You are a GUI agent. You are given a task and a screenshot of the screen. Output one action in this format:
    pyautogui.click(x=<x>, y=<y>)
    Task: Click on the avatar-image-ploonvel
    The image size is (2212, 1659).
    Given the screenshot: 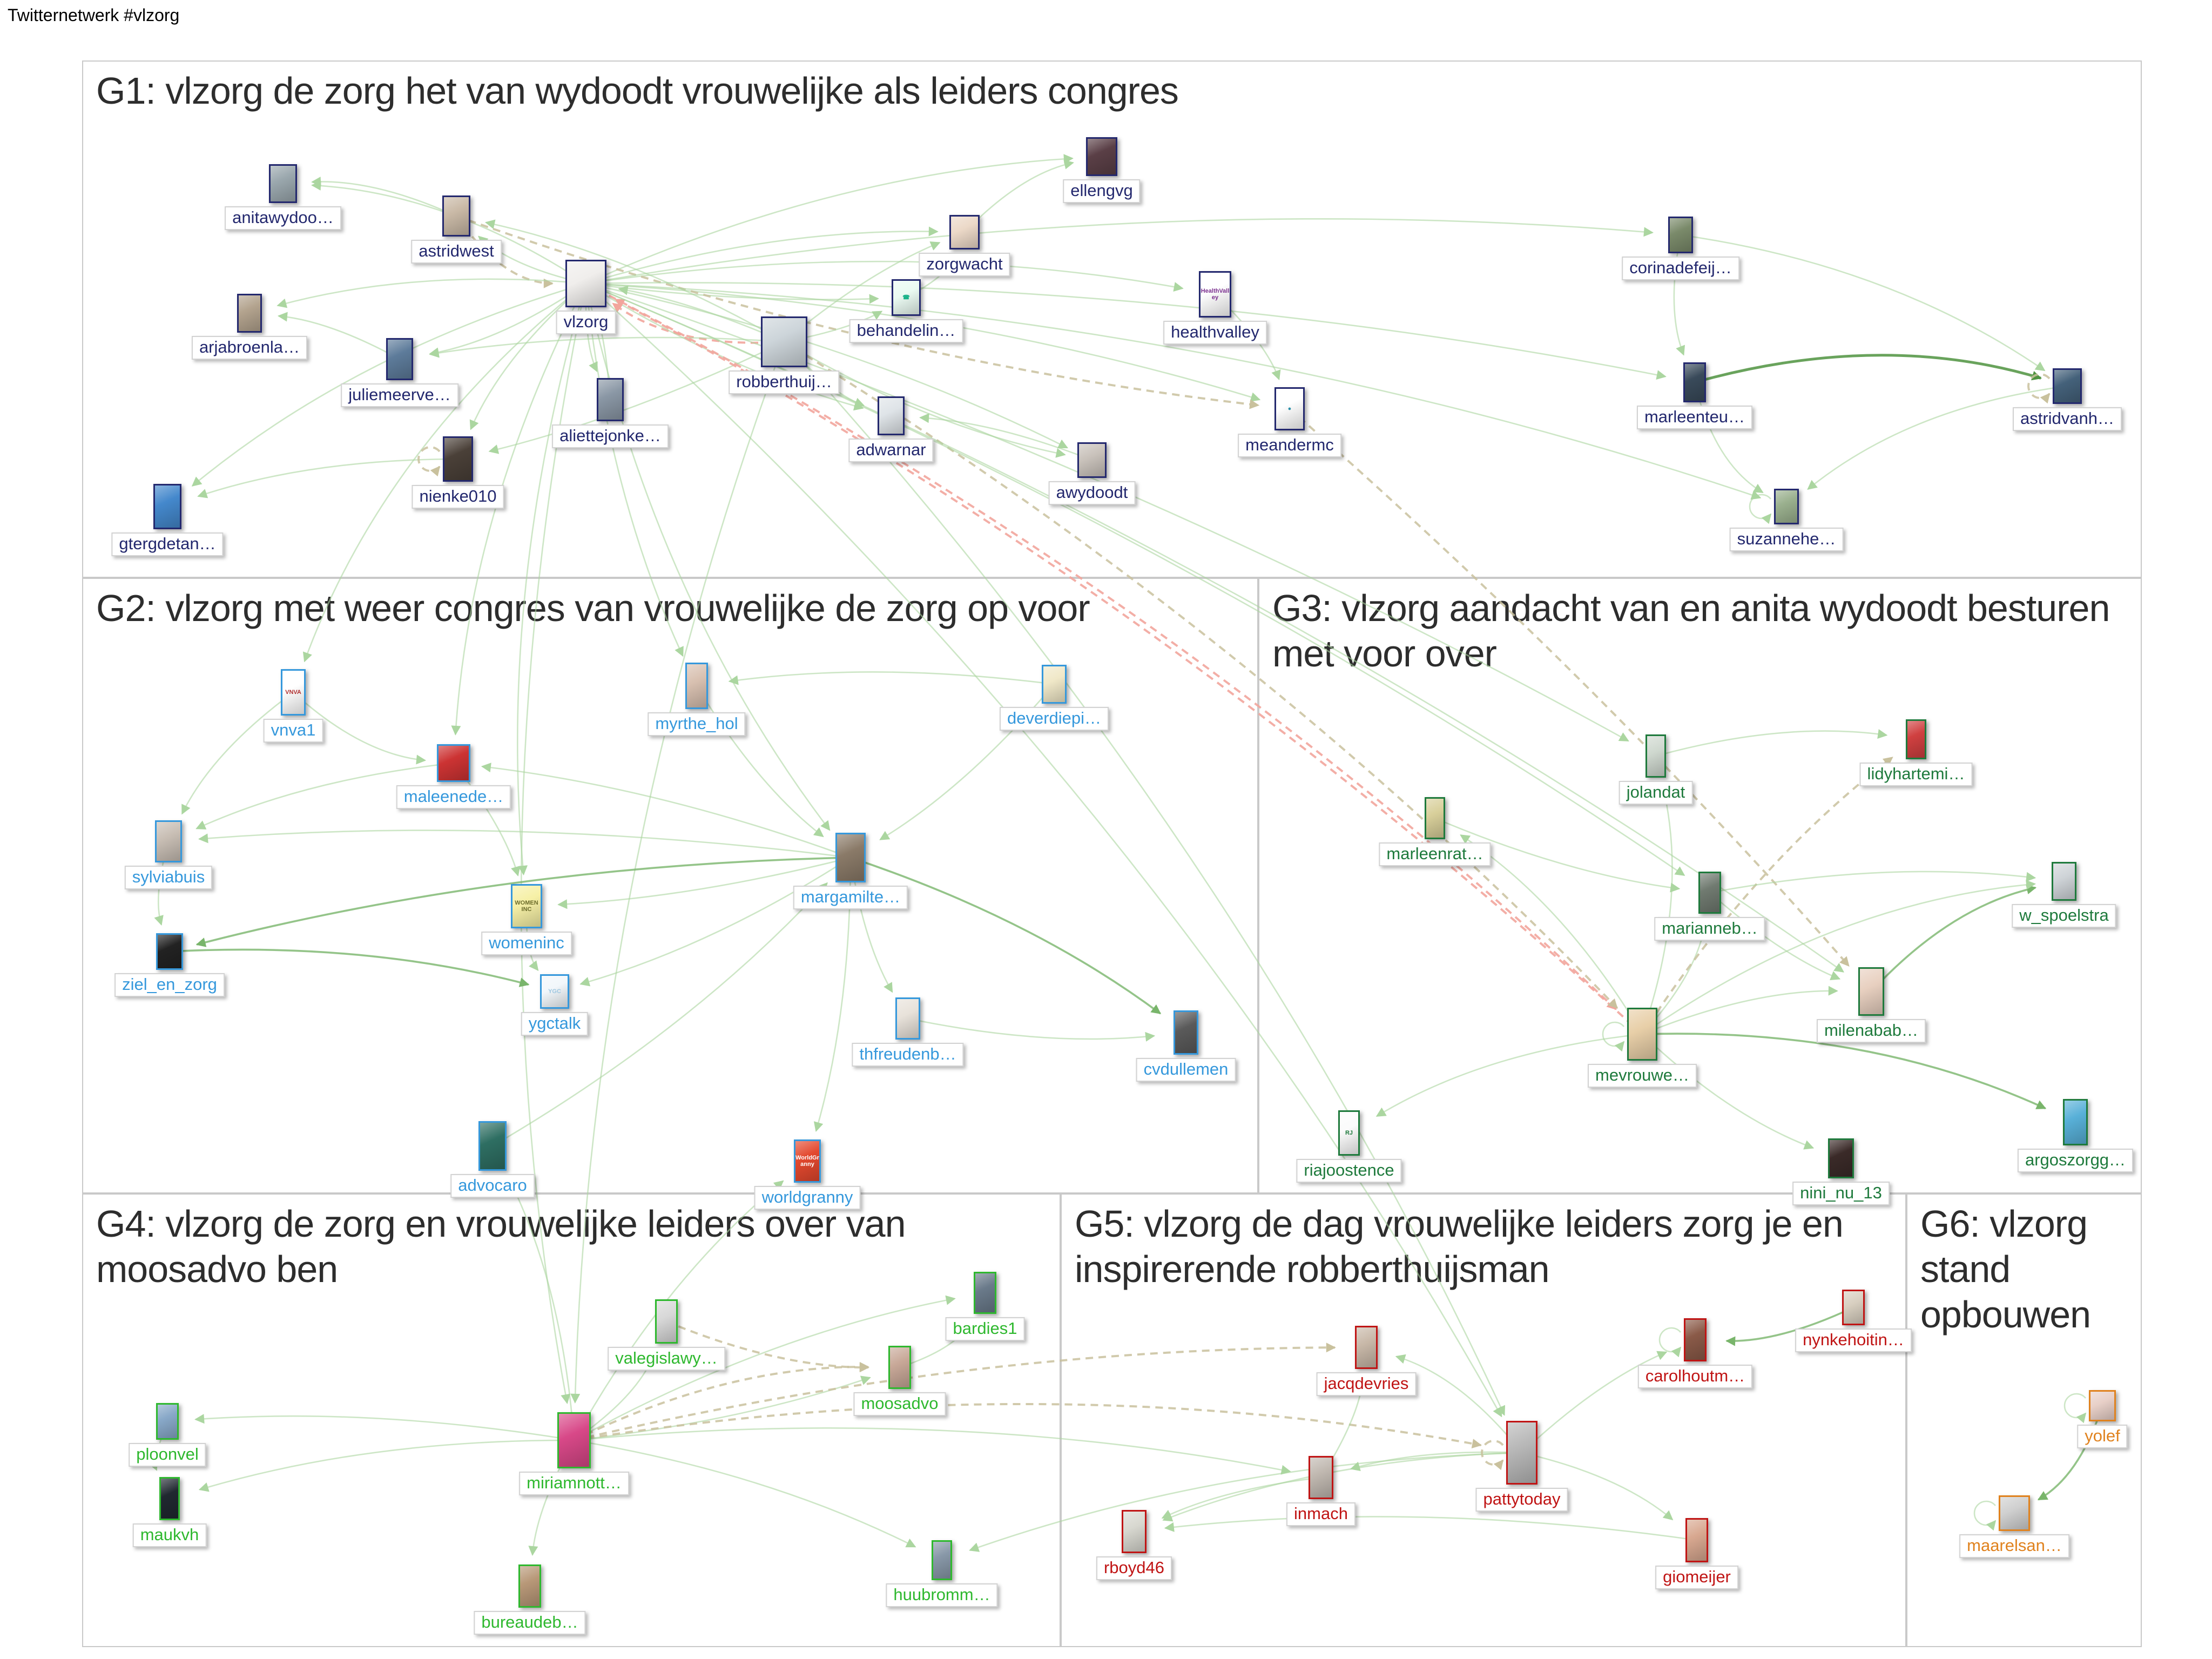 What is the action you would take?
    pyautogui.click(x=167, y=1421)
    